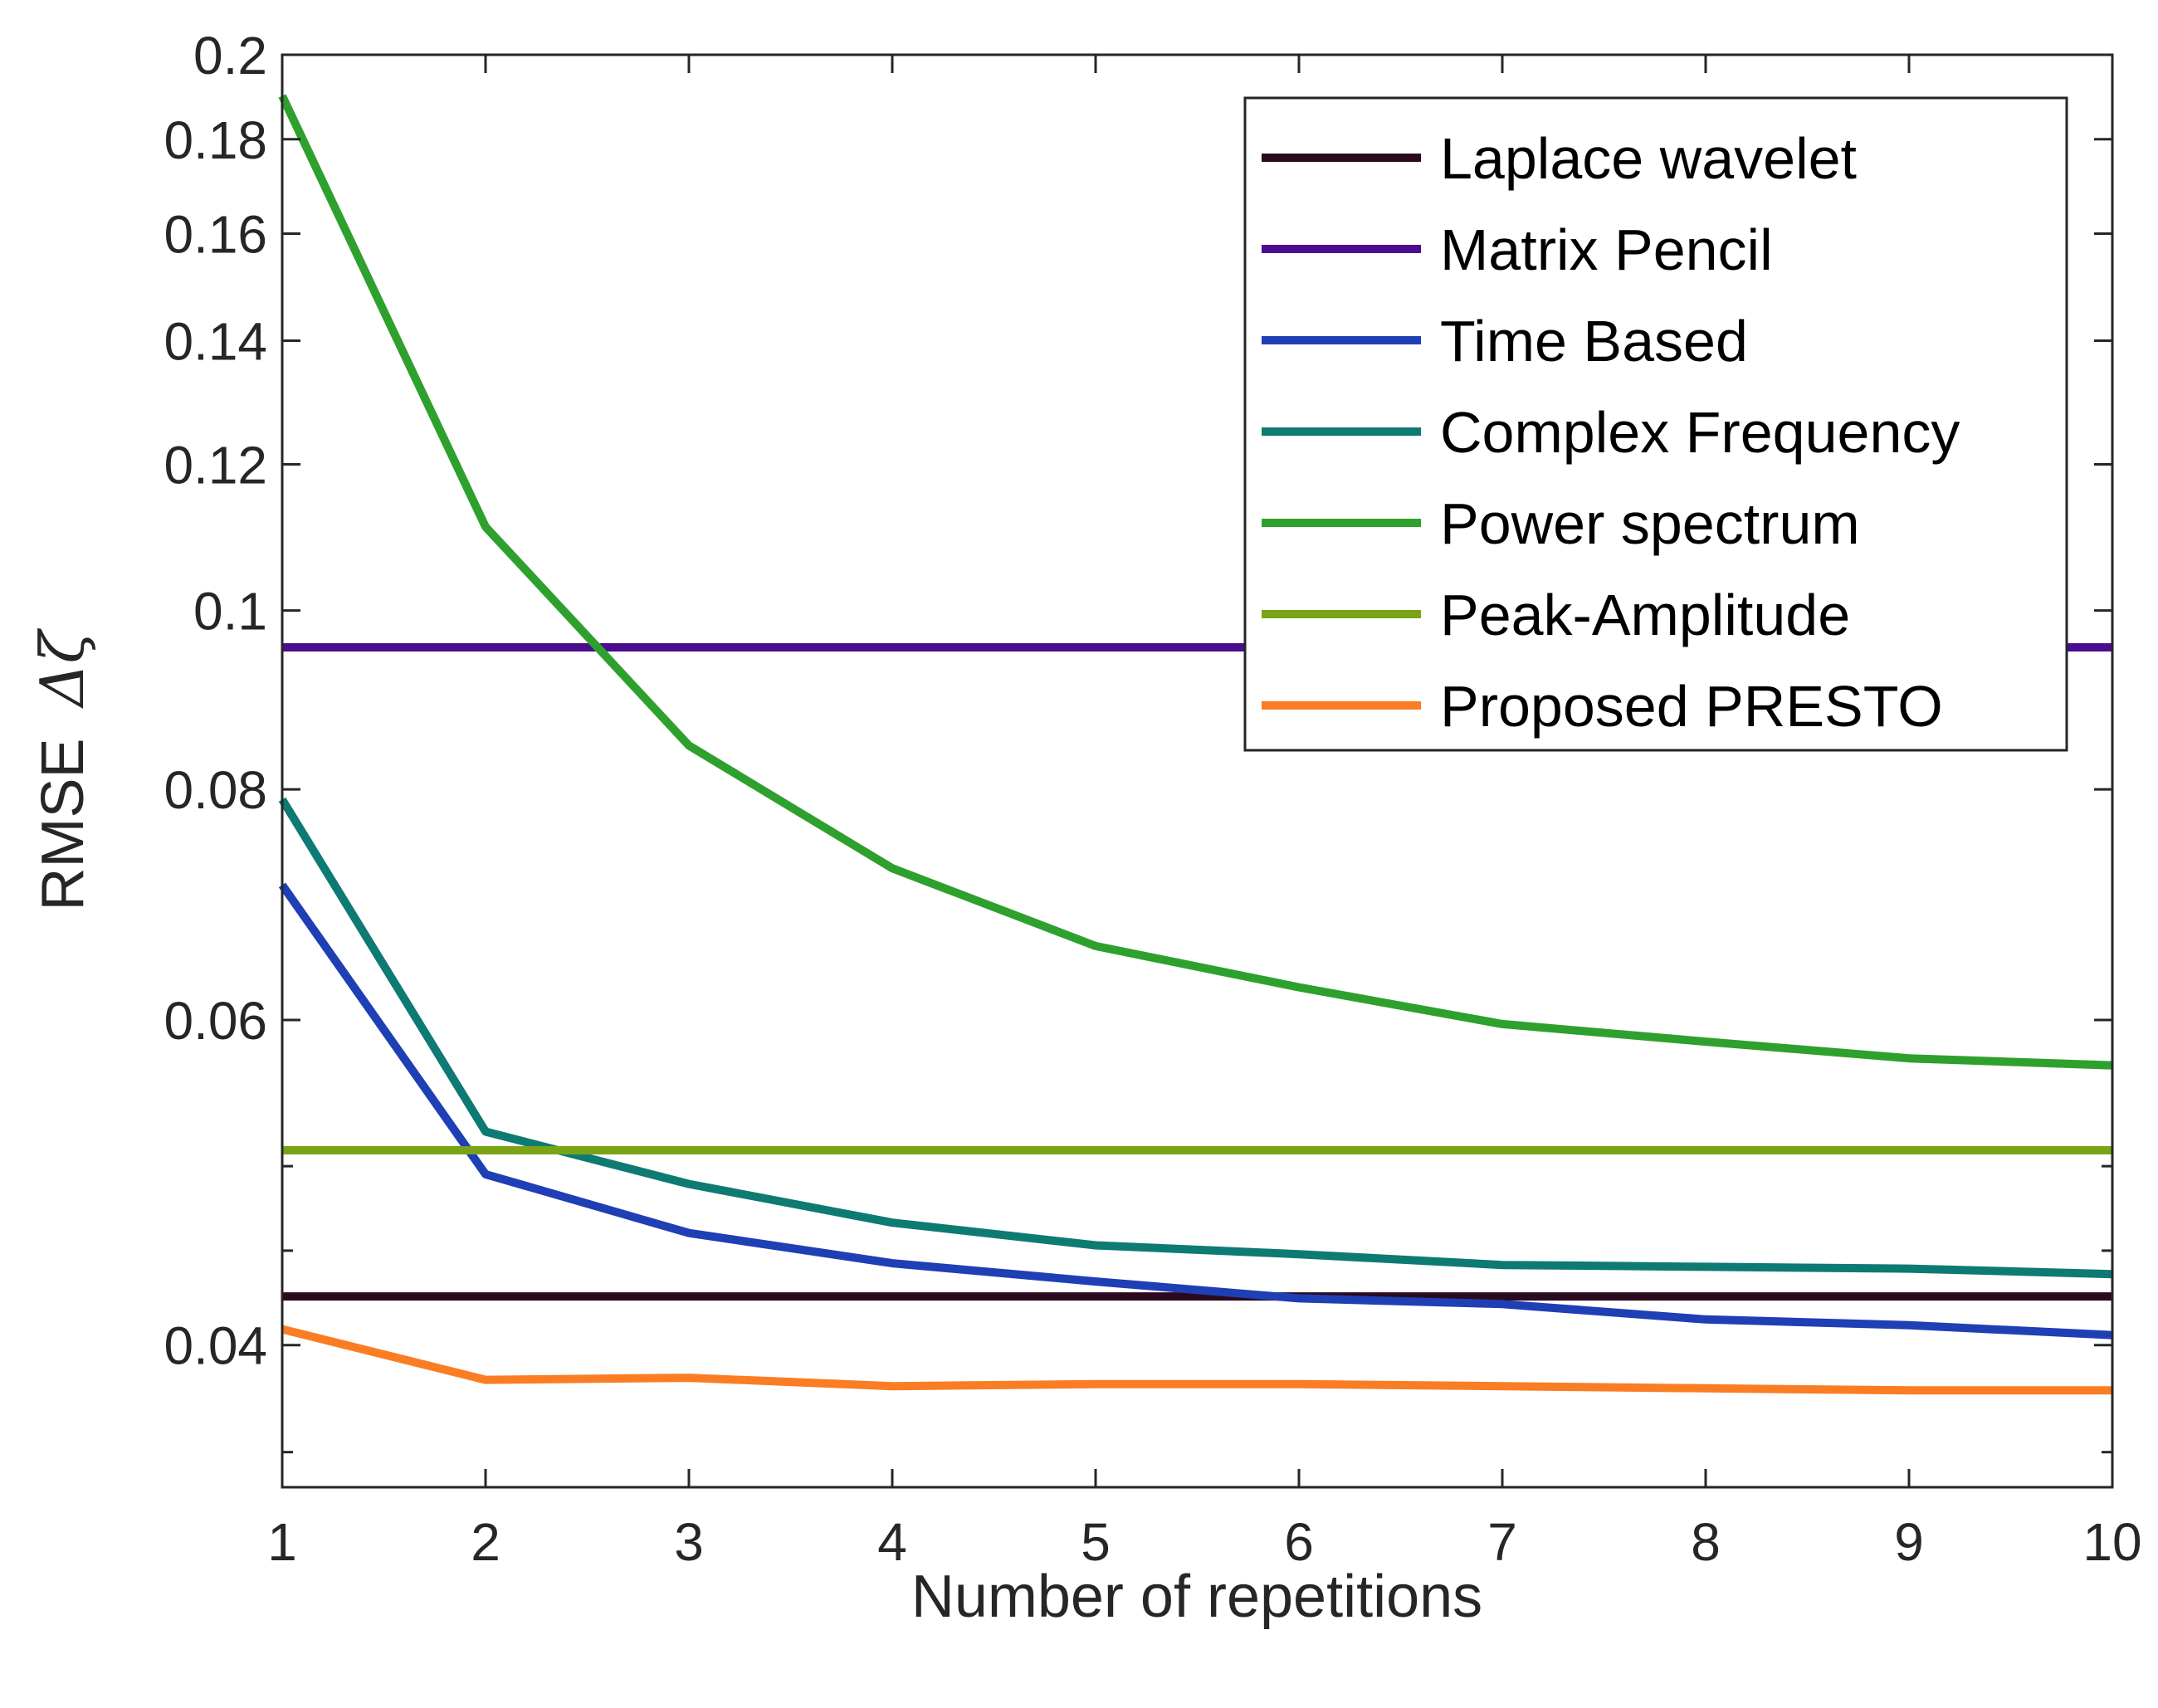 This screenshot has width=2158, height=1708. What do you see at coordinates (1196, 1597) in the screenshot?
I see `x-axis-label: Number of repetitions` at bounding box center [1196, 1597].